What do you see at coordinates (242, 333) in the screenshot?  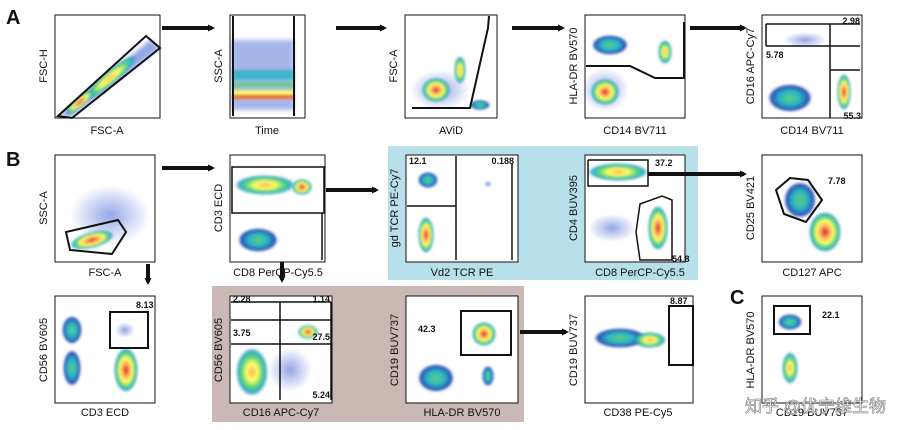 I see `gate-value: 3.75` at bounding box center [242, 333].